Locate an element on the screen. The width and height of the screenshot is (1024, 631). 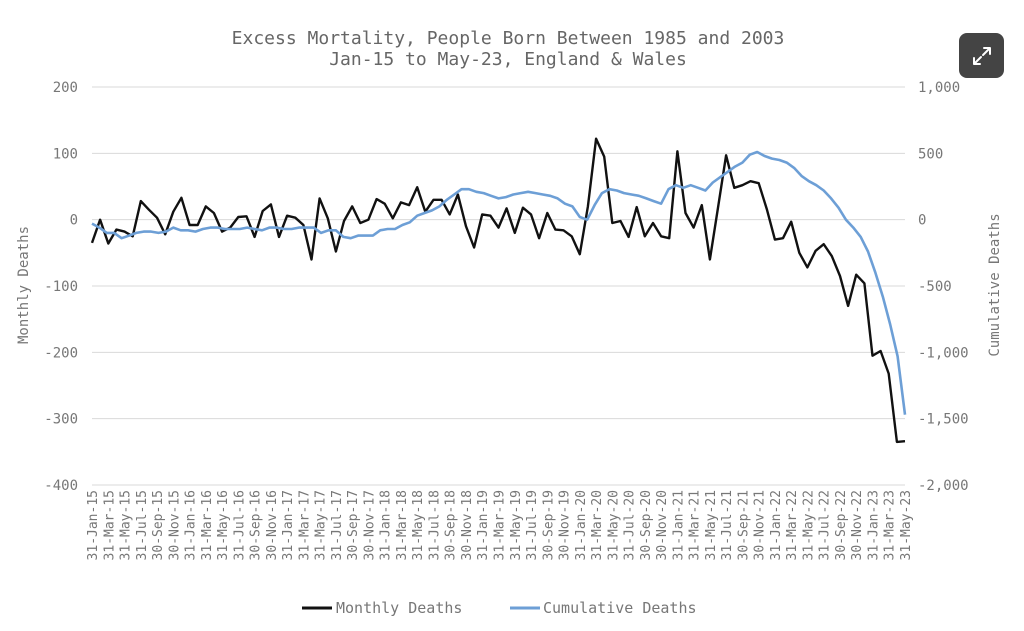
x-tick-label: 30-Sep-19 is located at coordinates (548, 525).